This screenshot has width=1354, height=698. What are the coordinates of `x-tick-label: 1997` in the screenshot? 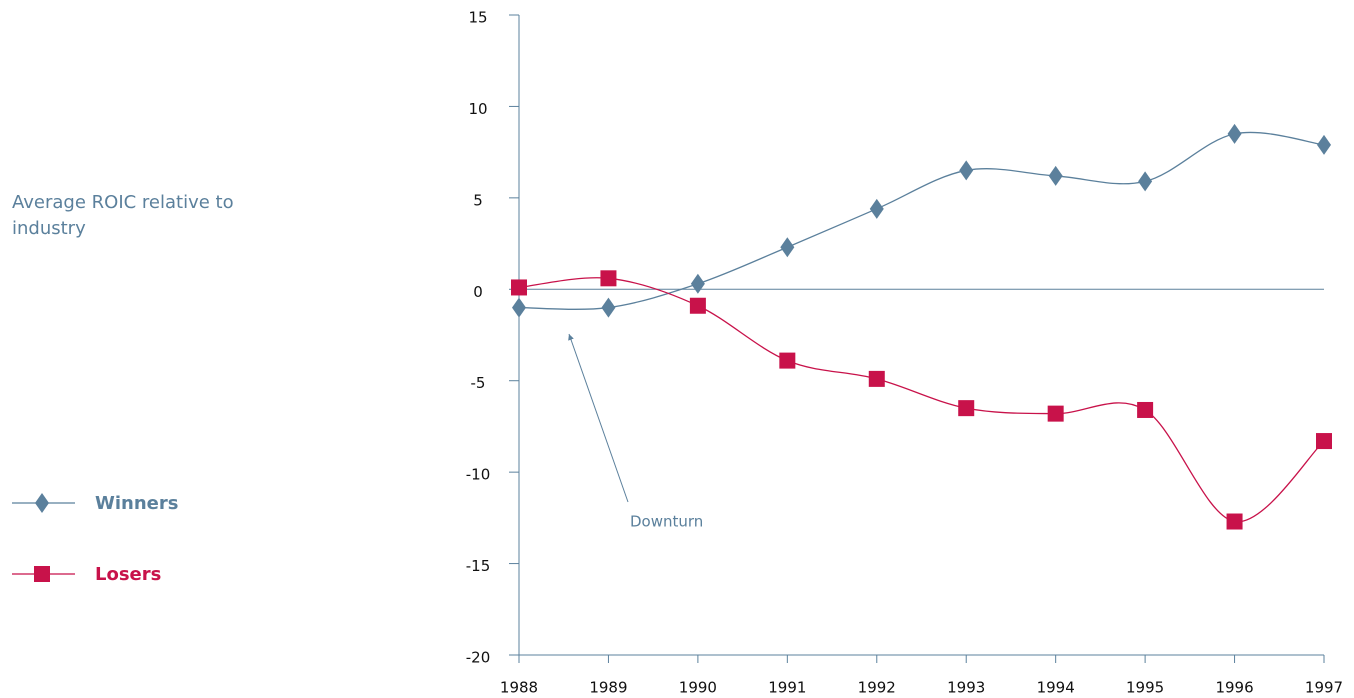 It's located at (1324, 688).